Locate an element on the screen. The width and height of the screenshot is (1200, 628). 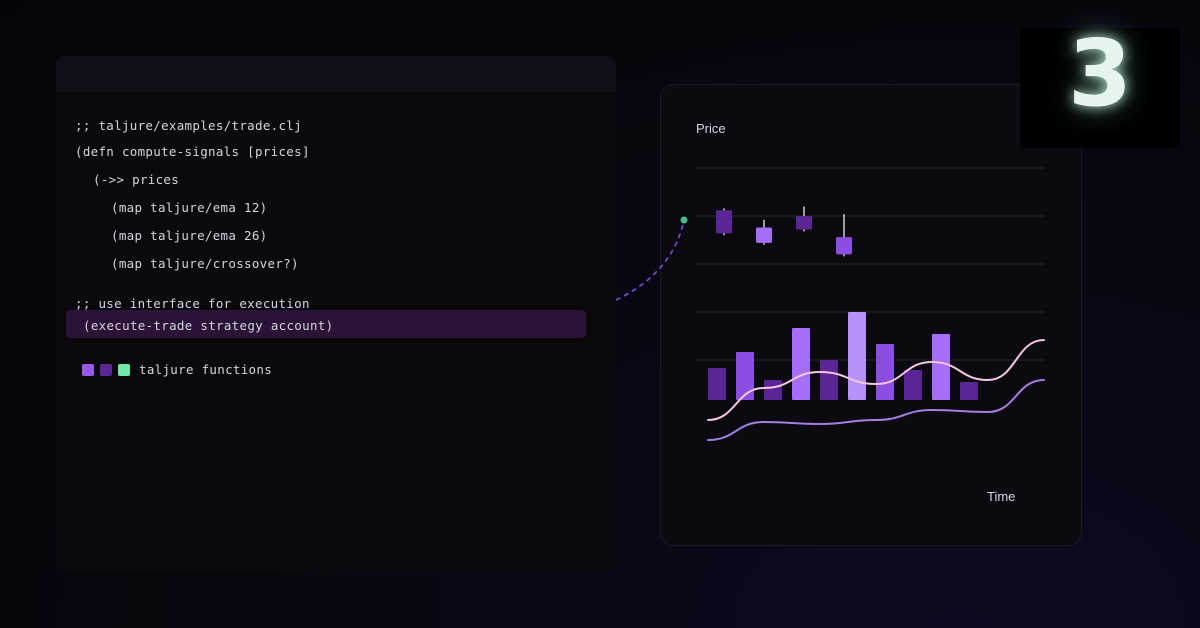
code-line-comment-execution: ;; use interface for execution is located at coordinates (192, 303).